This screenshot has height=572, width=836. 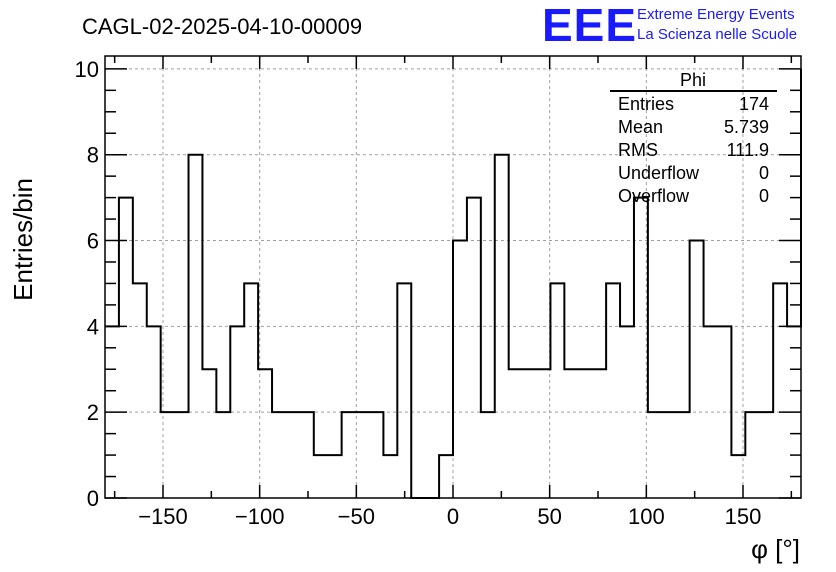 I want to click on stats-row-label: Overflow, so click(x=654, y=196).